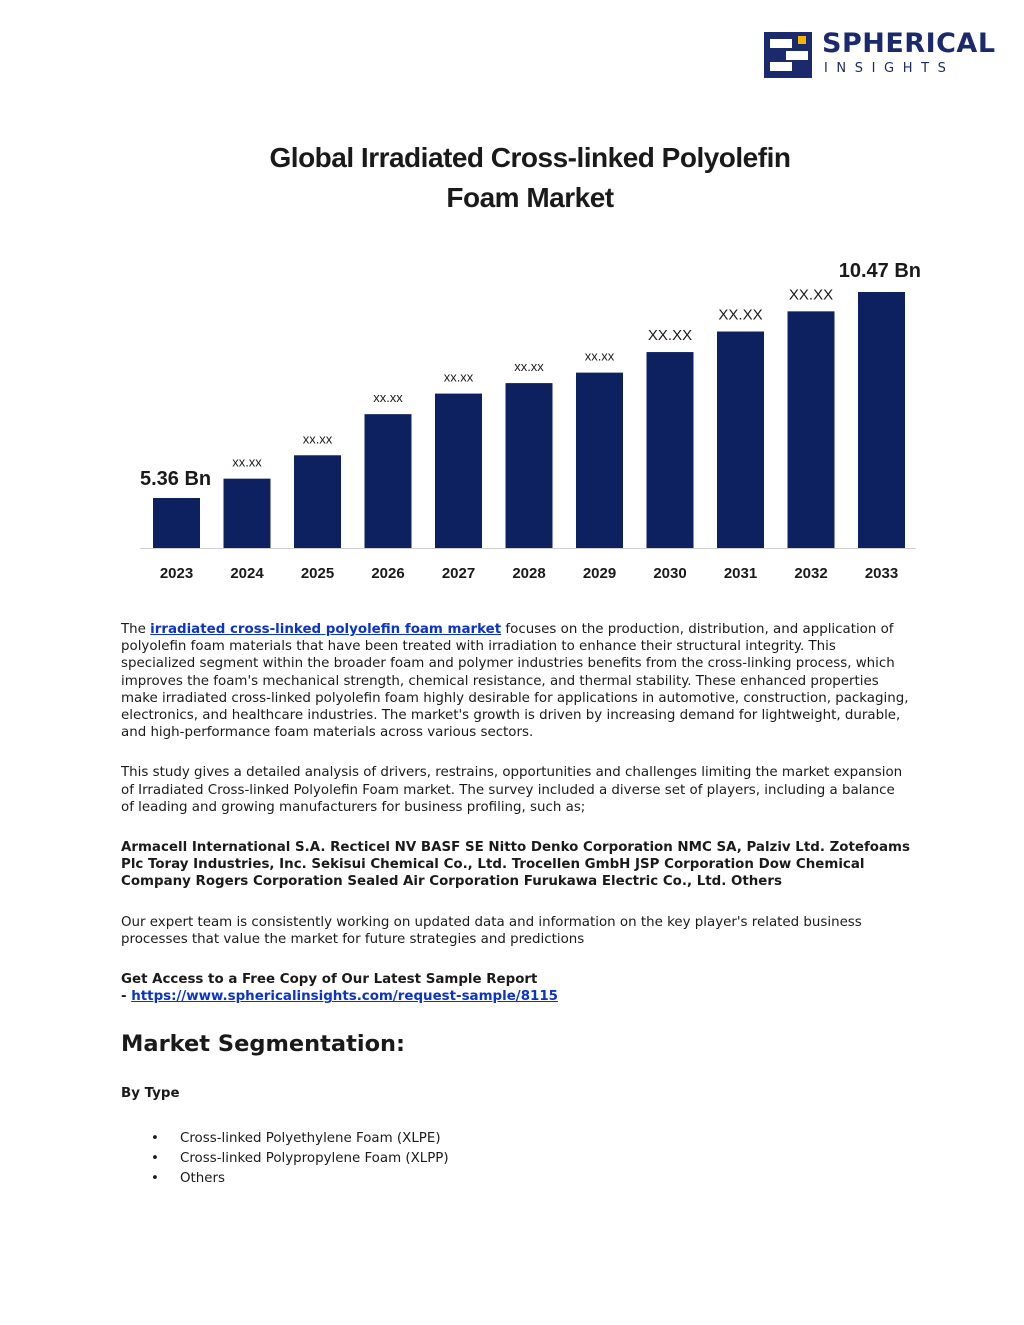 This screenshot has width=1024, height=1325. I want to click on x-tick-label-2026: 2026, so click(387, 573).